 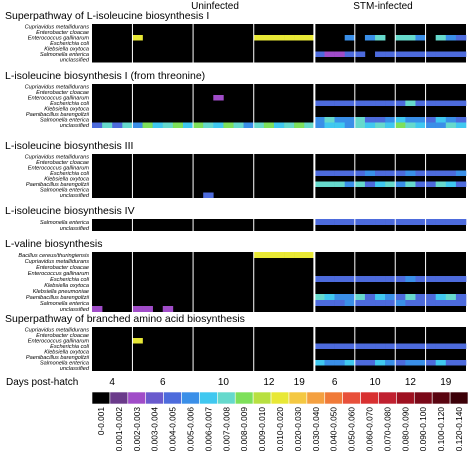 What do you see at coordinates (57, 28) in the screenshot?
I see `row-label: Cupriavidus metallidurans` at bounding box center [57, 28].